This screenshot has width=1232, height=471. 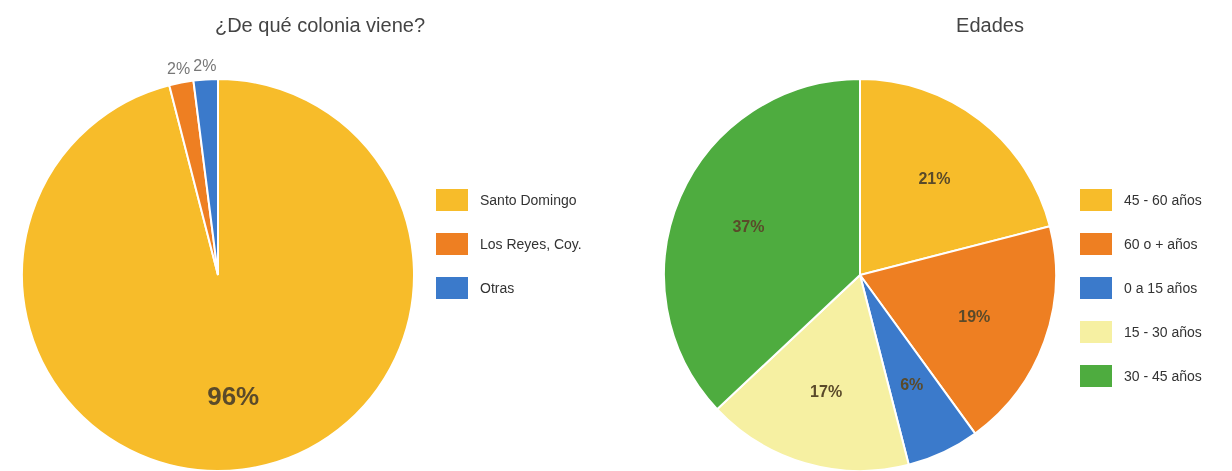 What do you see at coordinates (1161, 244) in the screenshot?
I see `legend-label: 60 o + años` at bounding box center [1161, 244].